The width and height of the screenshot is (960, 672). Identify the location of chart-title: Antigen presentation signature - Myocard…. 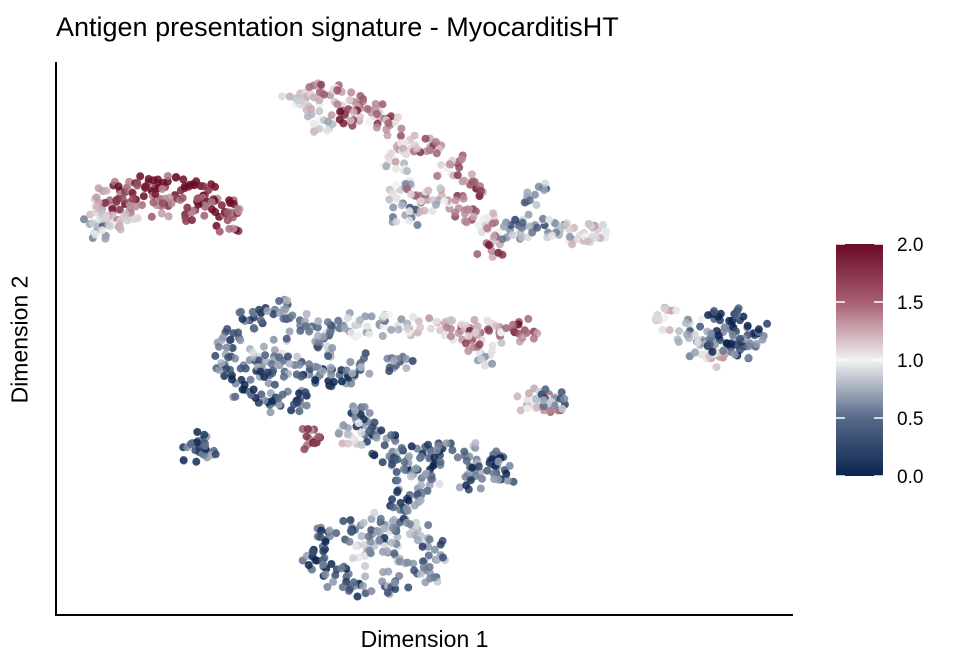
(337, 27).